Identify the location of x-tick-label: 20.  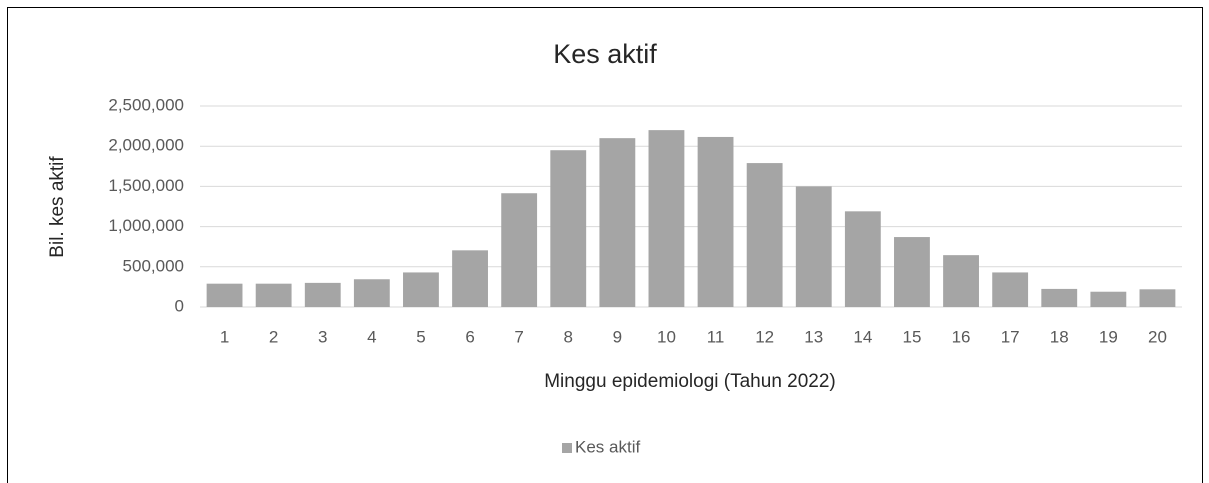
(1157, 336).